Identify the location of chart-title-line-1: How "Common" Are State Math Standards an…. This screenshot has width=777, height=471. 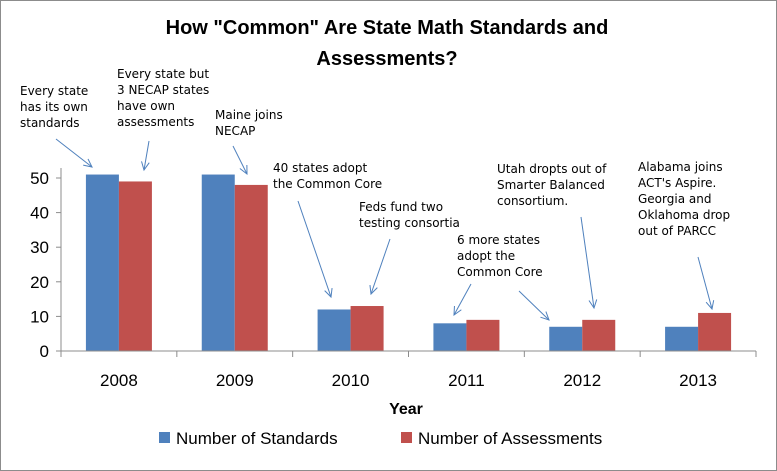
(387, 28).